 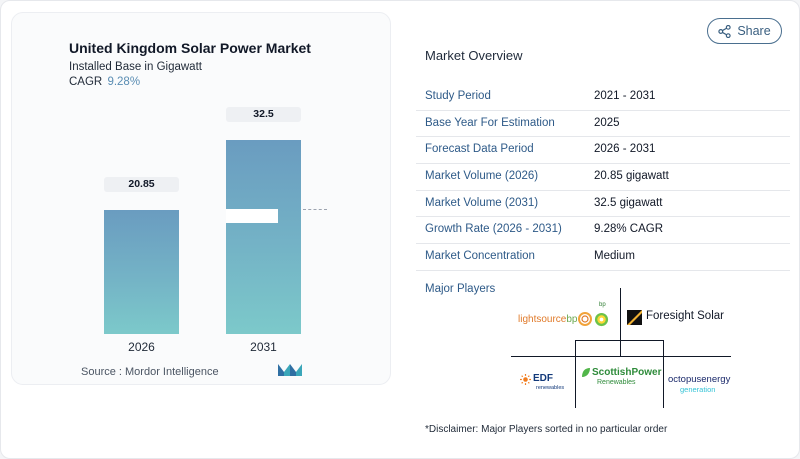 What do you see at coordinates (290, 370) in the screenshot?
I see `mordor-intelligence-logo` at bounding box center [290, 370].